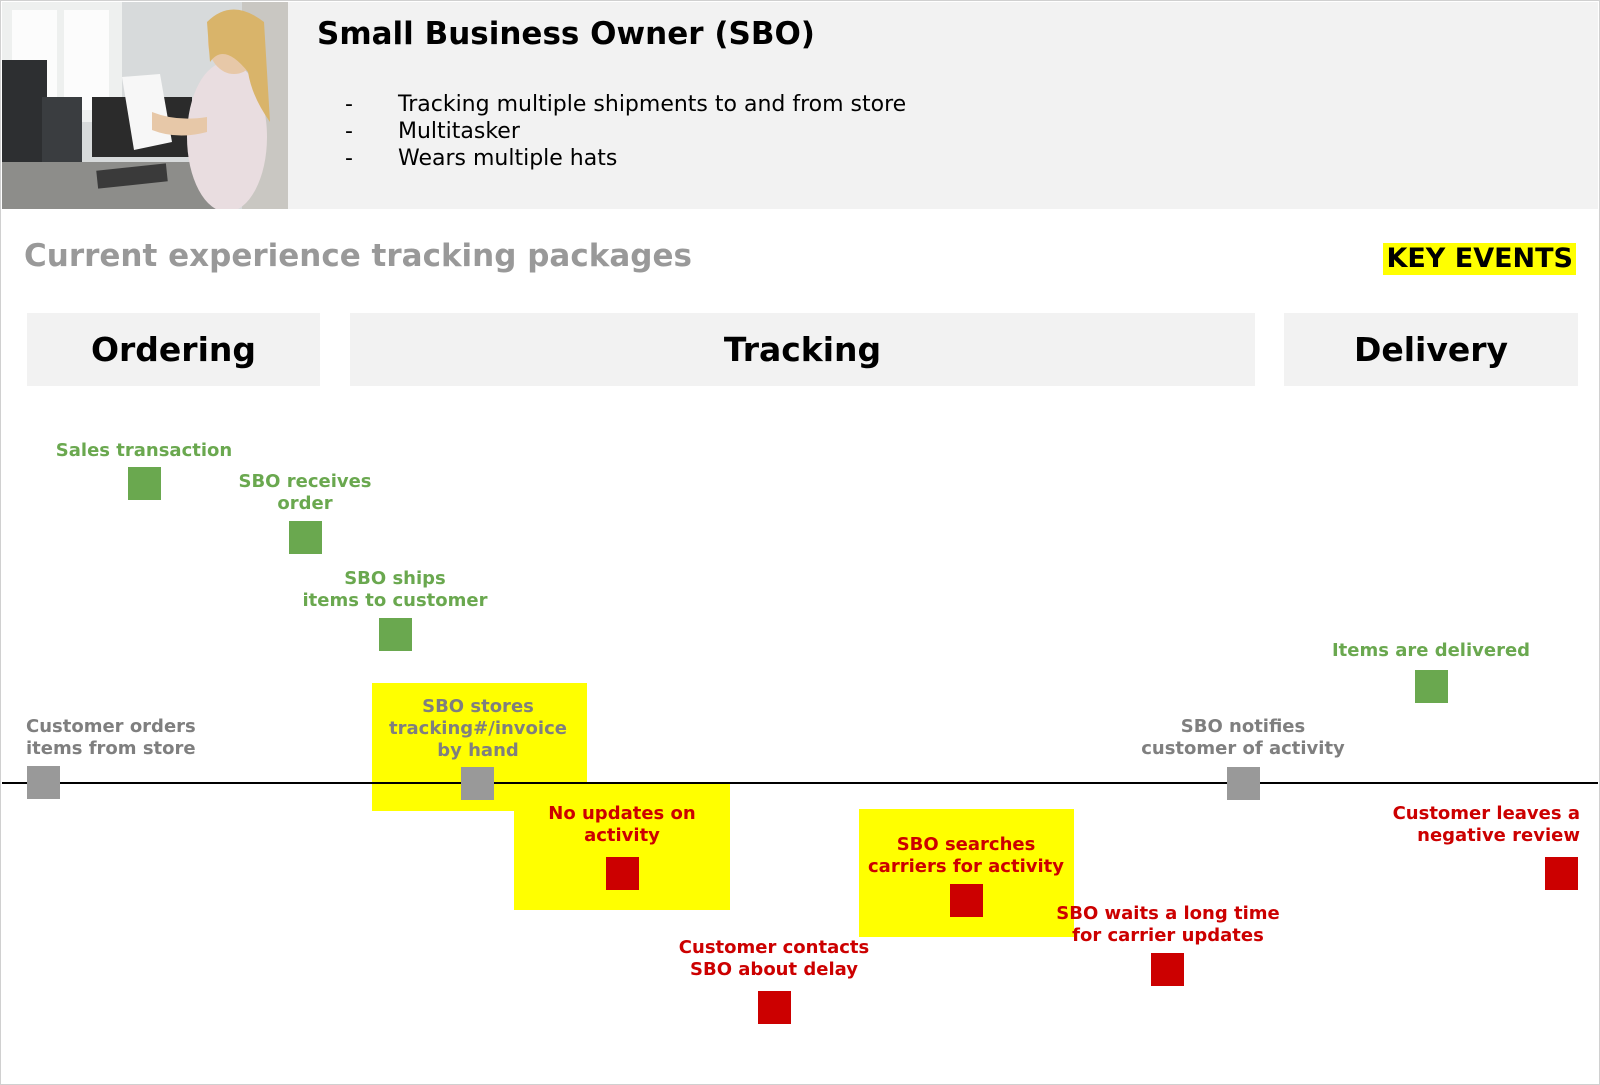 The height and width of the screenshot is (1085, 1600). What do you see at coordinates (1431, 686) in the screenshot?
I see `event-marker-items-delivered` at bounding box center [1431, 686].